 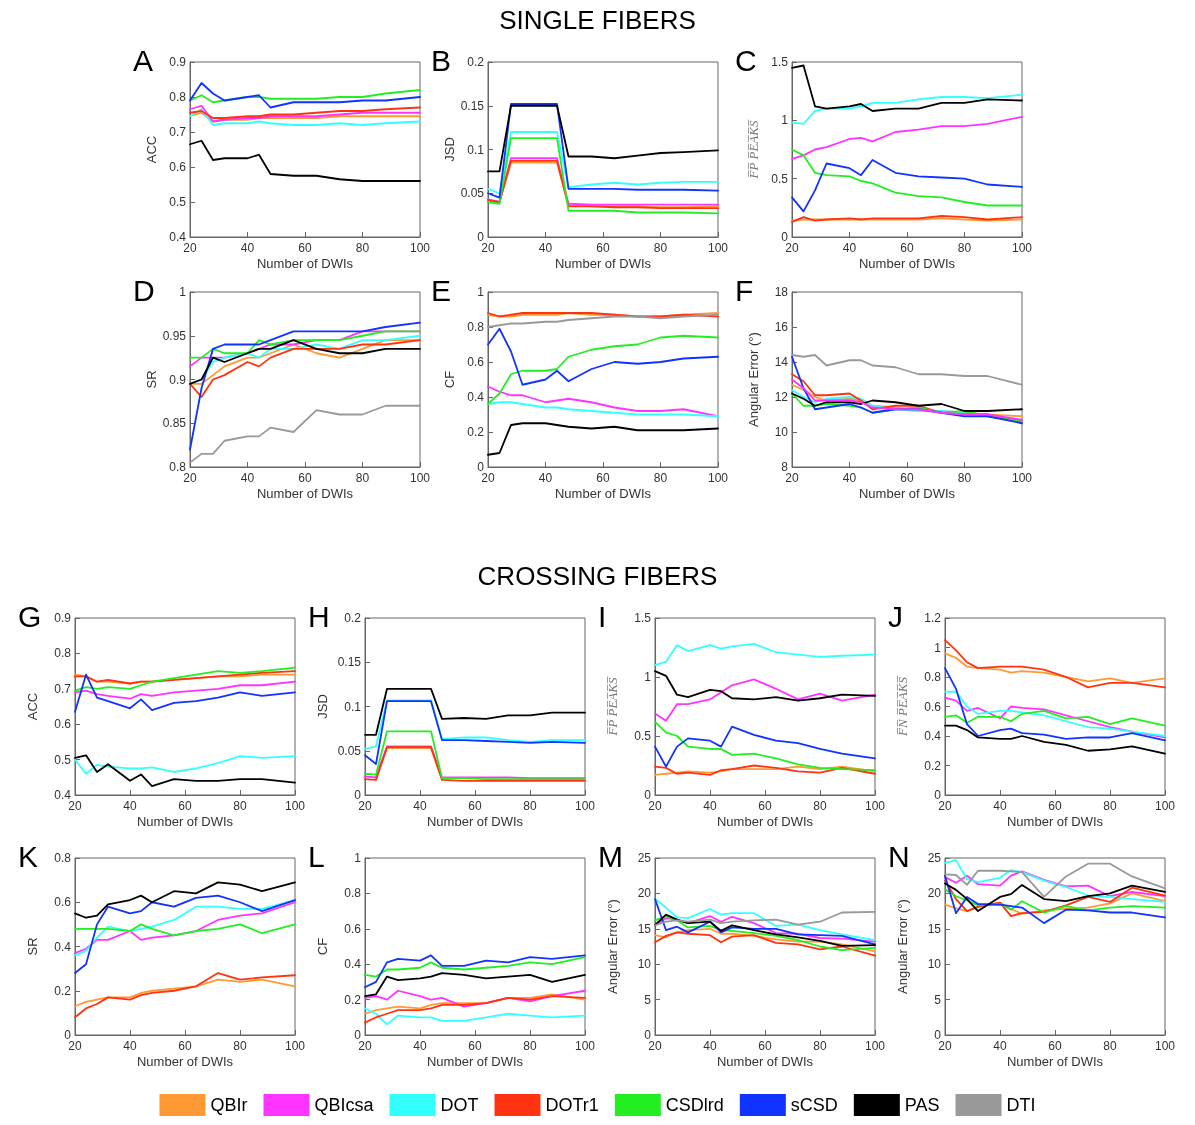 I want to click on legend-label: CSDlrd, so click(x=694, y=1105).